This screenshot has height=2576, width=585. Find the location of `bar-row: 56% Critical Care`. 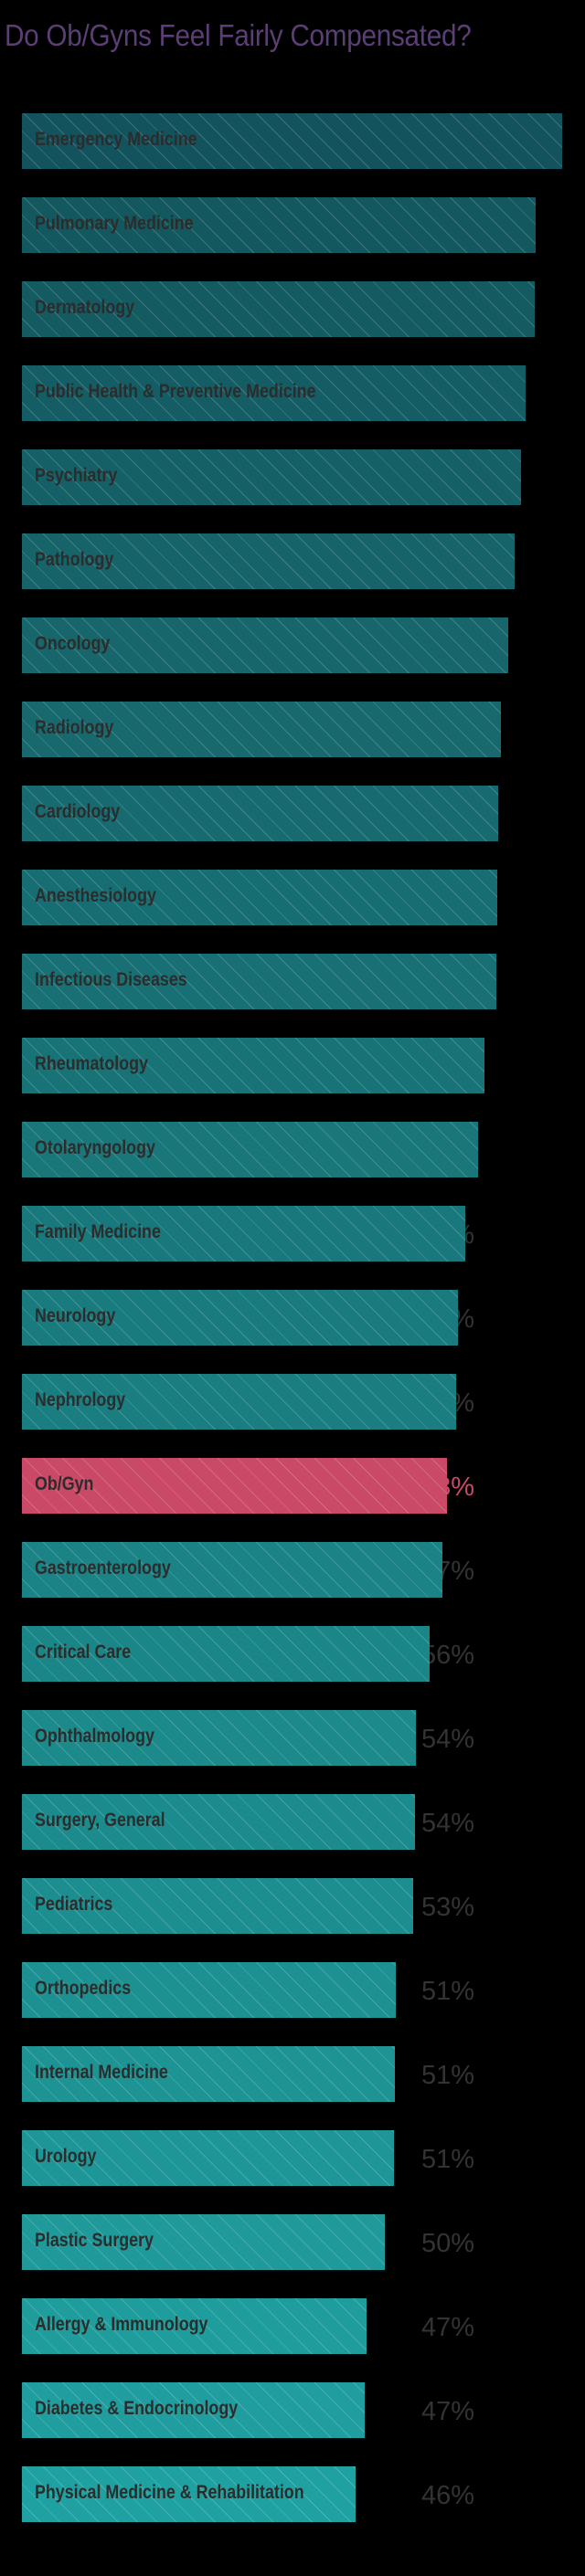

bar-row: 56% Critical Care is located at coordinates (296, 1654).